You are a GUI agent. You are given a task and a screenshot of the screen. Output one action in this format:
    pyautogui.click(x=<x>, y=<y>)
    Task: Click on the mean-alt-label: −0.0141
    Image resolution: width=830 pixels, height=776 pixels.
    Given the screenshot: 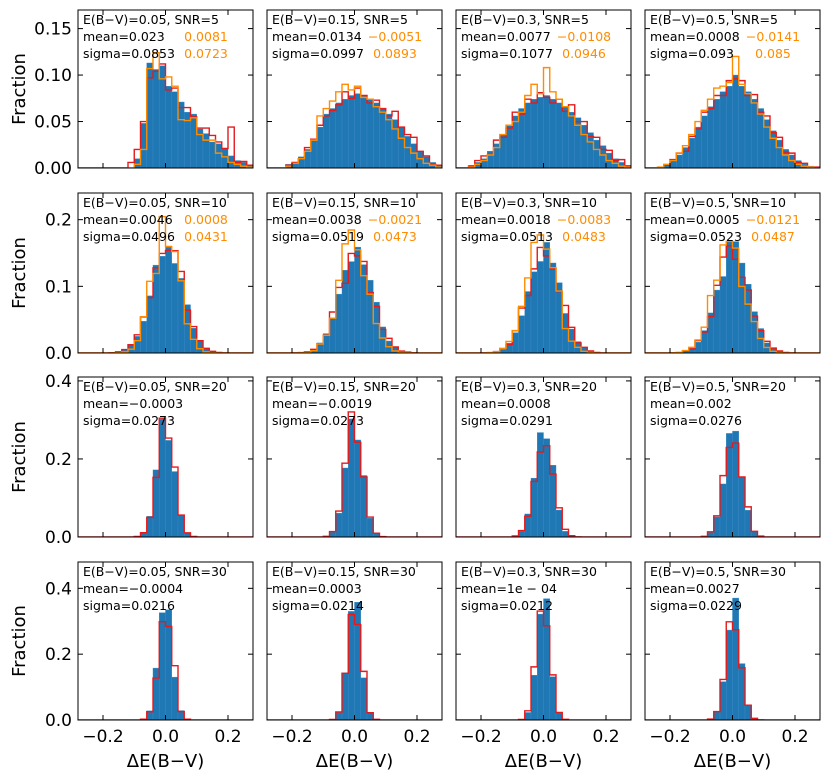 What is the action you would take?
    pyautogui.click(x=773, y=36)
    